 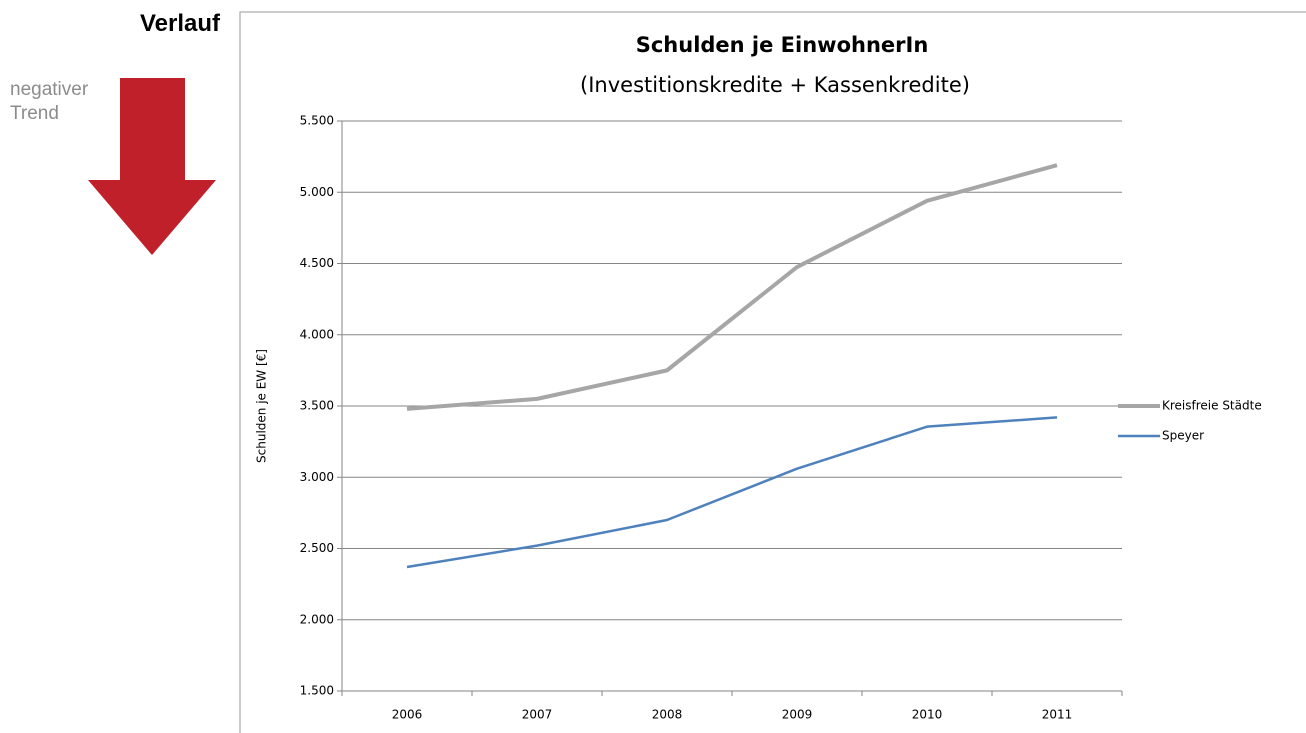 What do you see at coordinates (317, 334) in the screenshot?
I see `y-tick-label: 4.000` at bounding box center [317, 334].